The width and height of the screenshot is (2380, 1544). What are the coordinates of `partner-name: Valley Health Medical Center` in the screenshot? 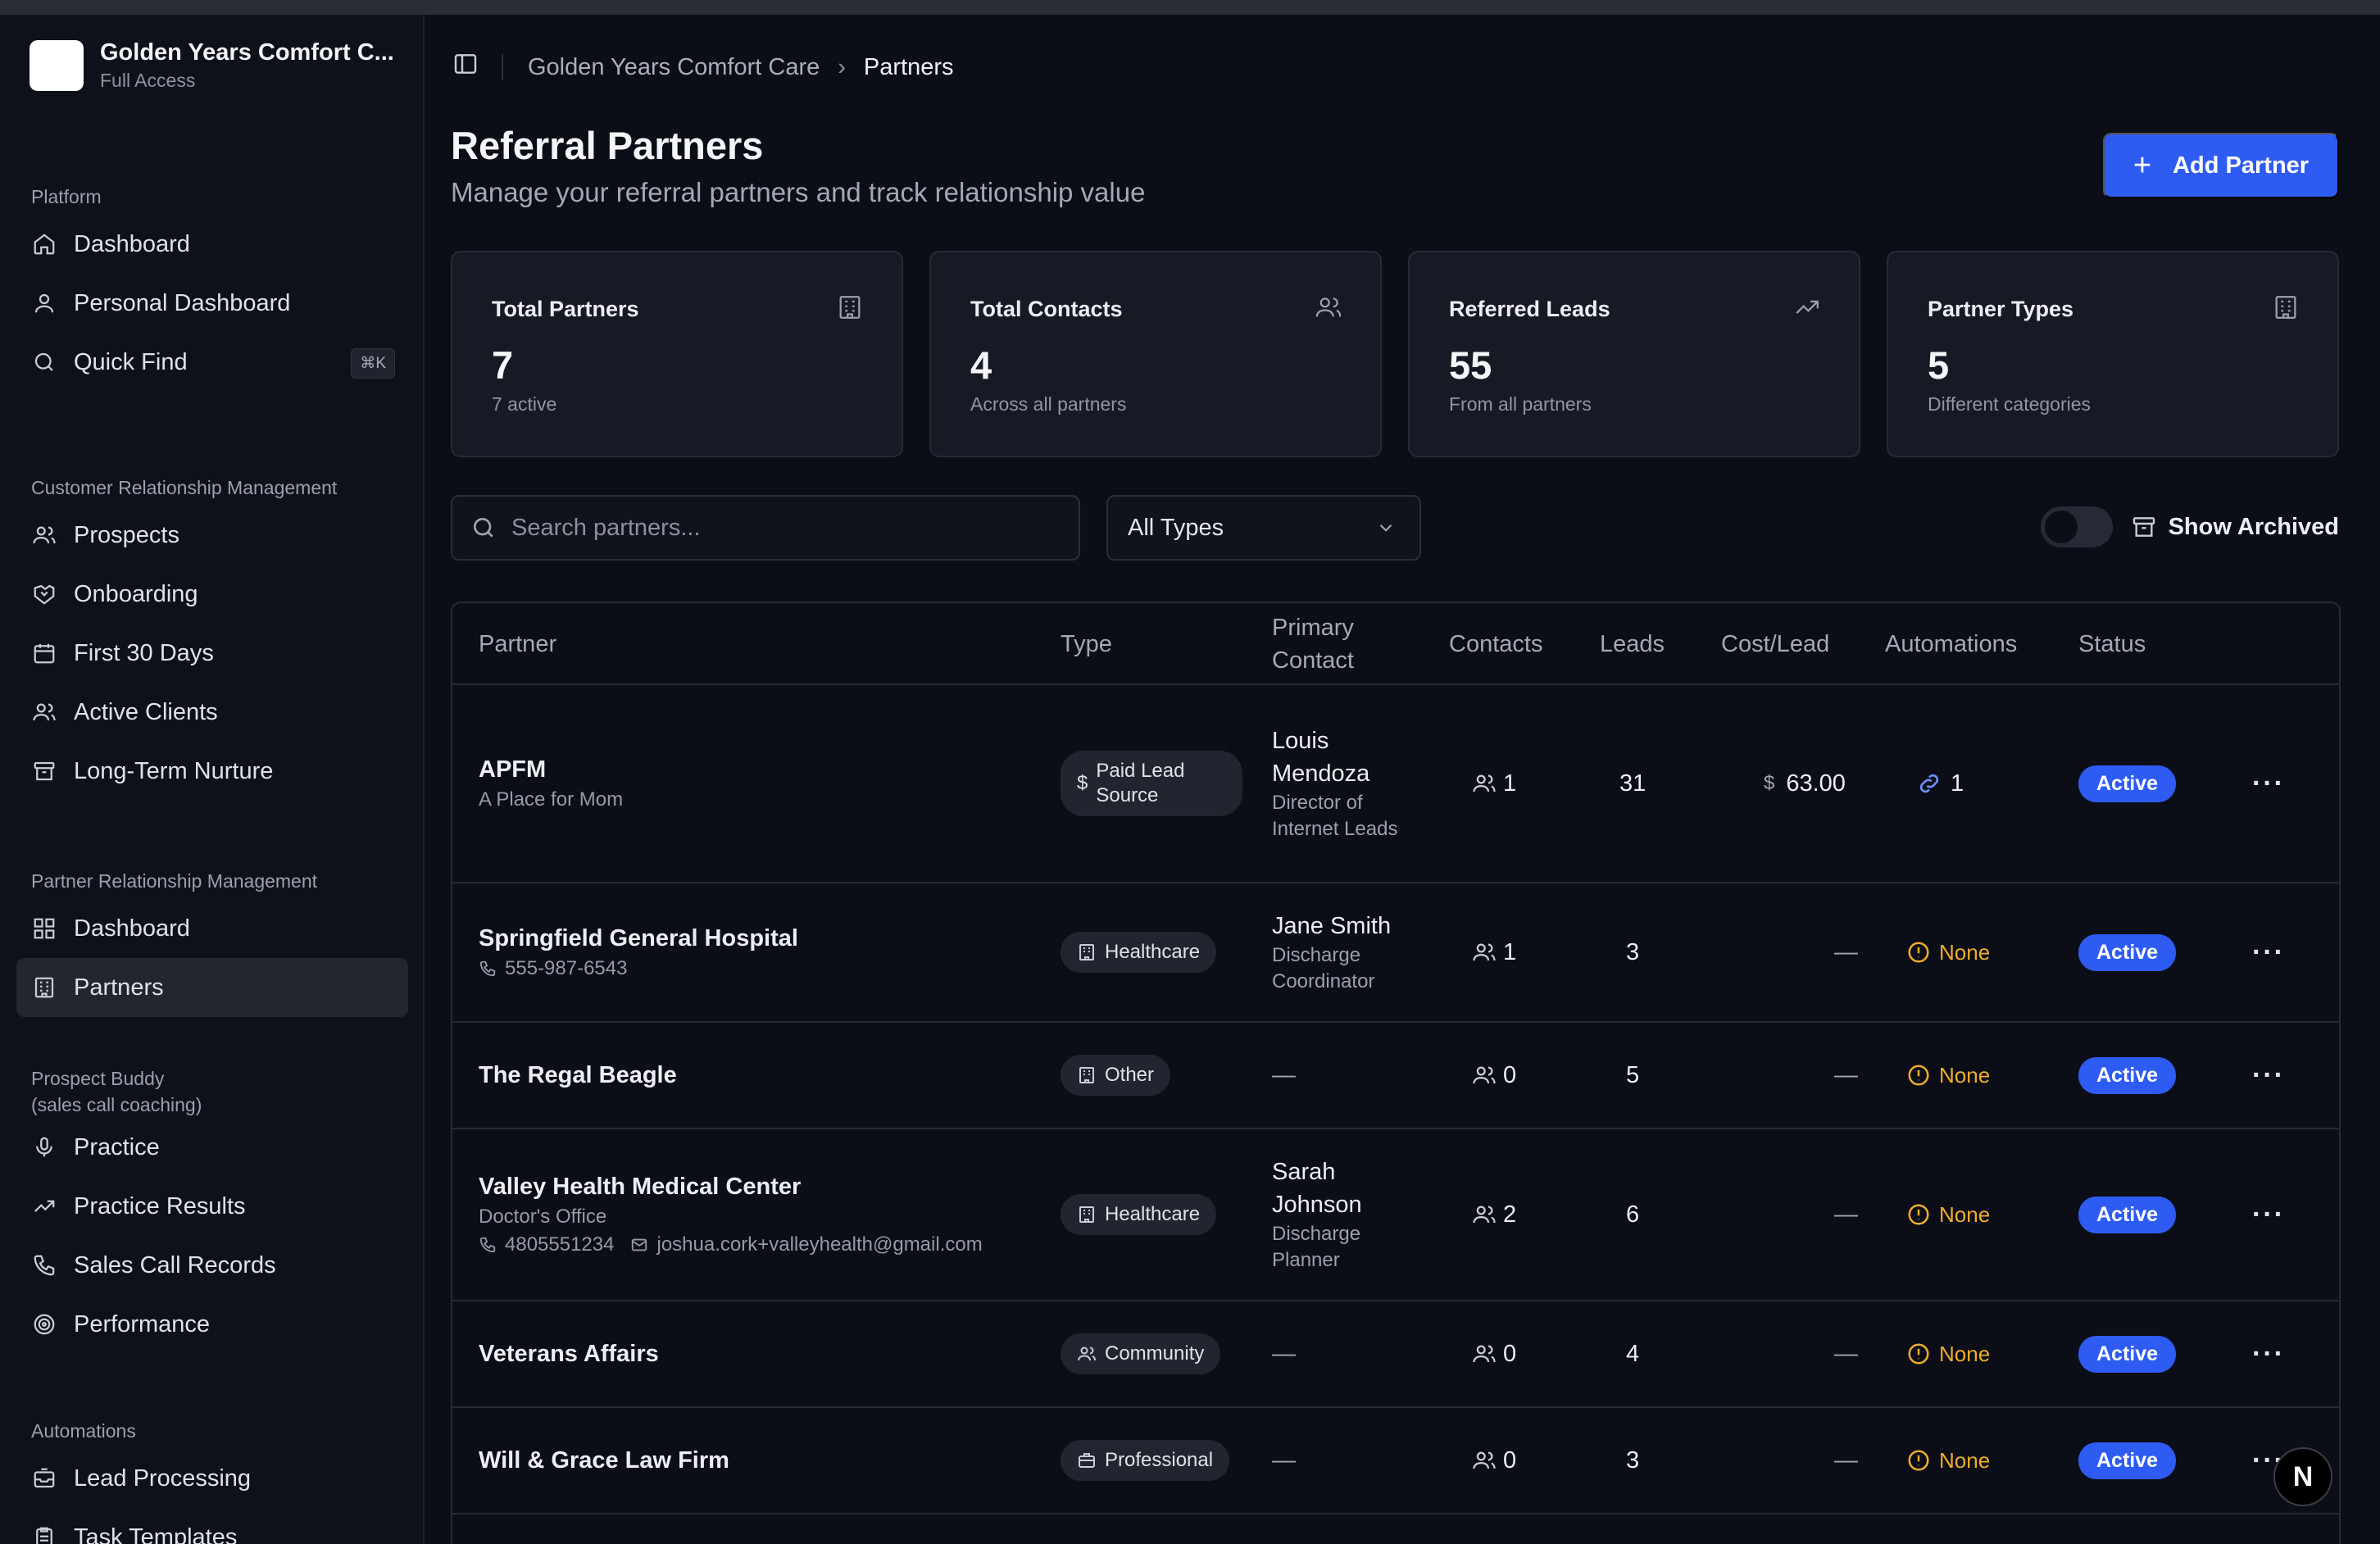 It's located at (641, 1186).